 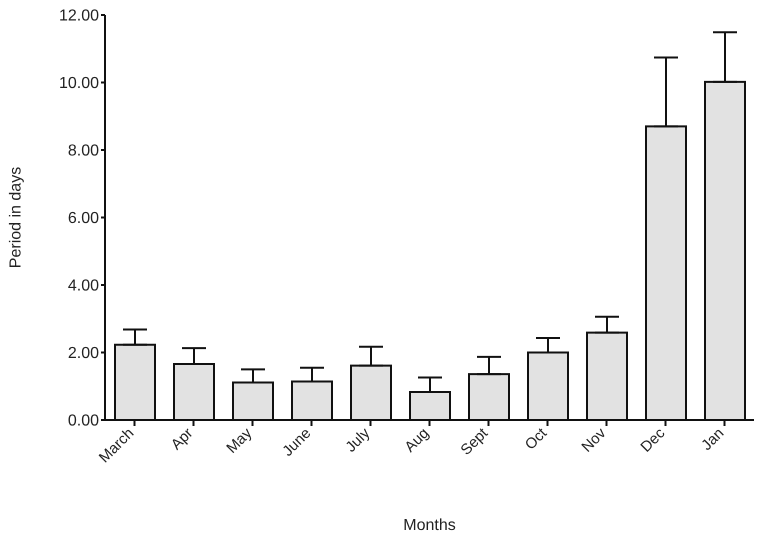 I want to click on y-tick-label: 0.00, so click(x=84, y=421).